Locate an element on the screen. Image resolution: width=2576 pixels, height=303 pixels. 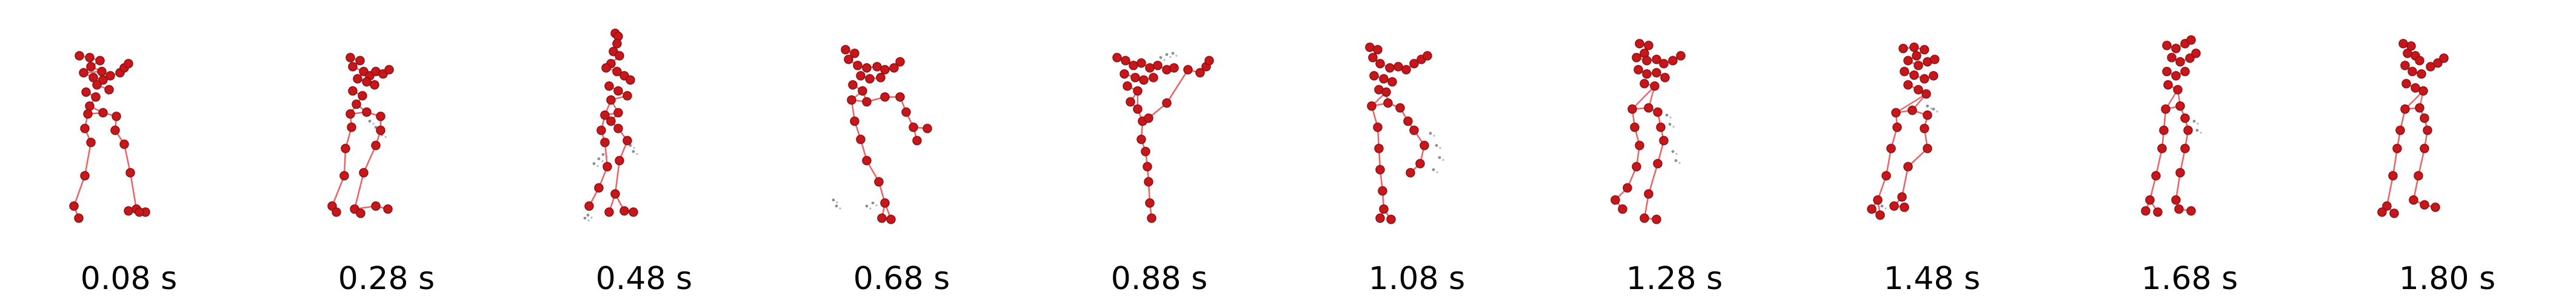
pose-frame-6: 1.08 s is located at coordinates (1417, 151).